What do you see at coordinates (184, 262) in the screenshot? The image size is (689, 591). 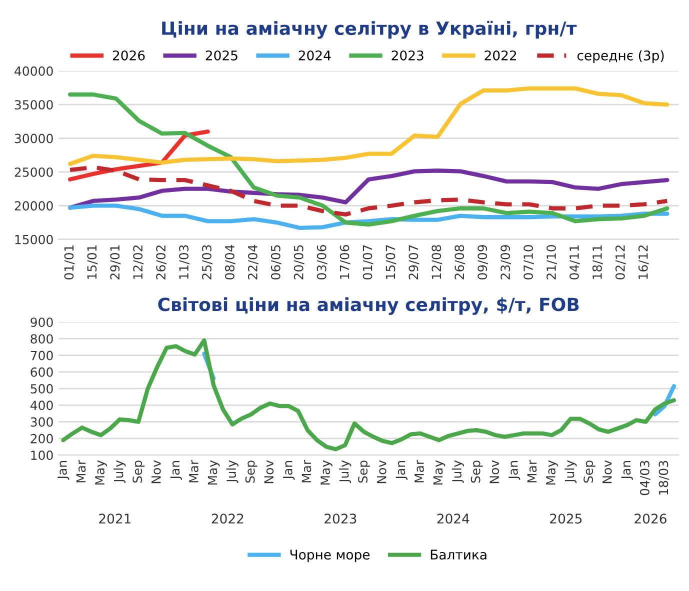 I see `x-tick-label: 11/03` at bounding box center [184, 262].